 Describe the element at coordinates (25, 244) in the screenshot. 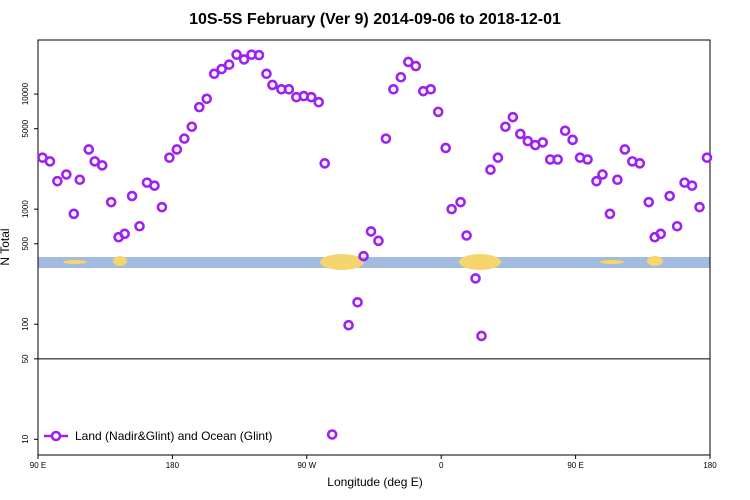

I see `y-tick-label: 500` at that location.